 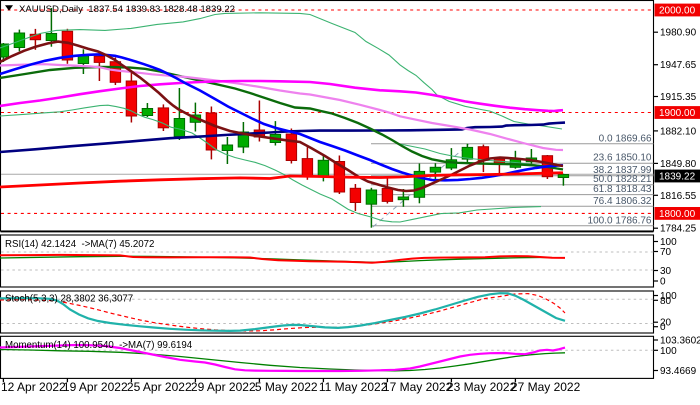 What do you see at coordinates (69, 299) in the screenshot?
I see `svg-text: Stoch(5,3,3) 28,3802 36,3077` at bounding box center [69, 299].